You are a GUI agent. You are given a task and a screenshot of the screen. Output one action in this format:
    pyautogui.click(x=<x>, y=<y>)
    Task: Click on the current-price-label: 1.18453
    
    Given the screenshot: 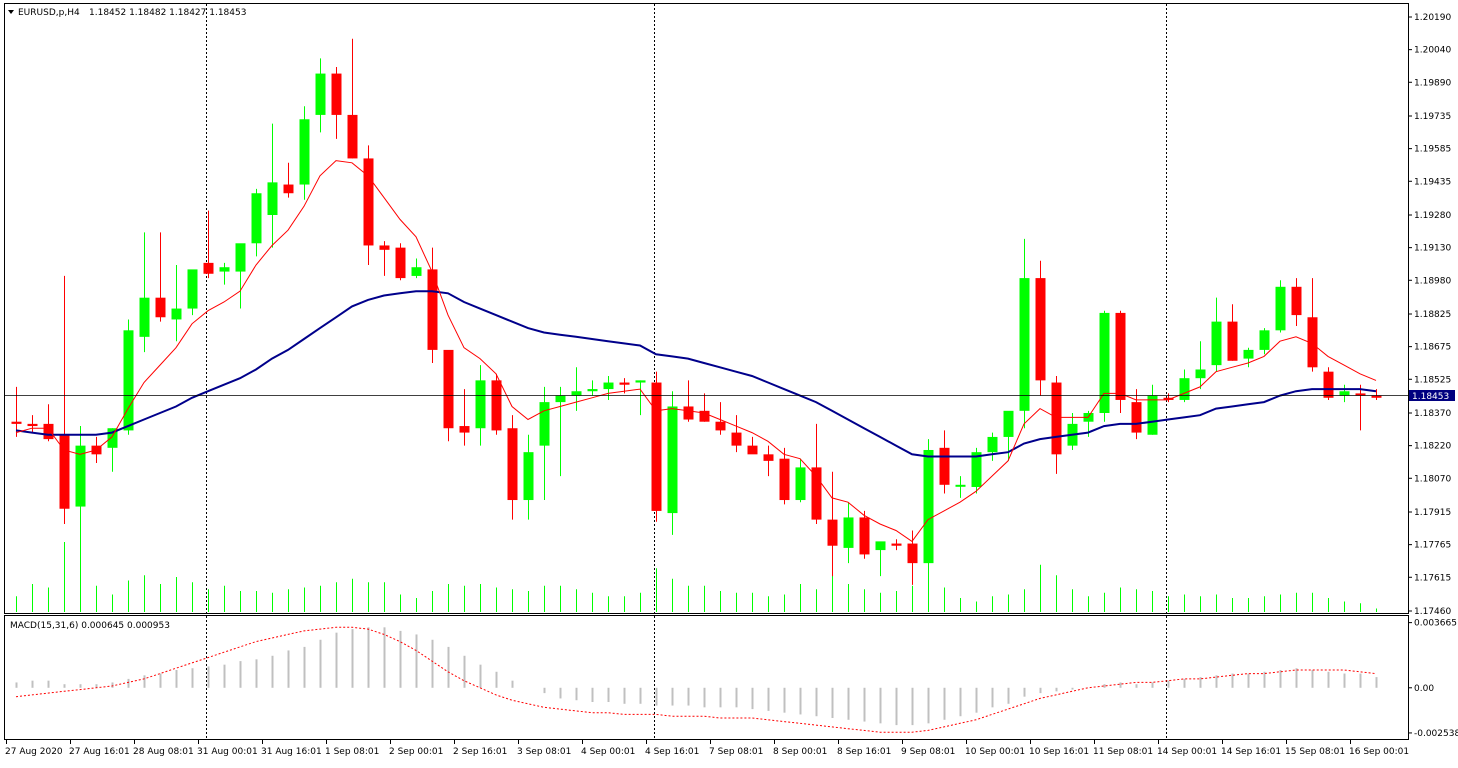 What is the action you would take?
    pyautogui.click(x=1430, y=397)
    